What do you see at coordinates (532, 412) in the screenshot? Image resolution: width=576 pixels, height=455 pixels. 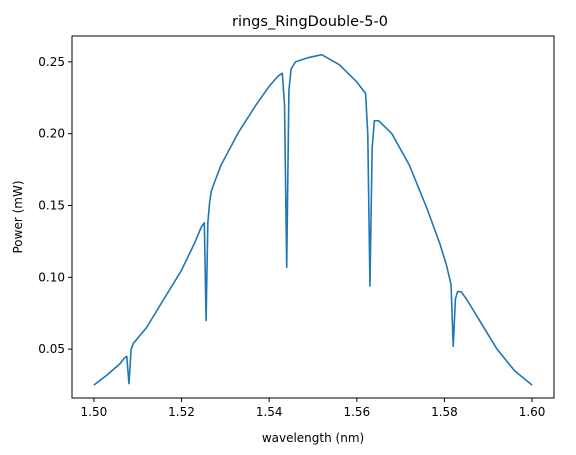 I see `x-tick-label: 1.60` at bounding box center [532, 412].